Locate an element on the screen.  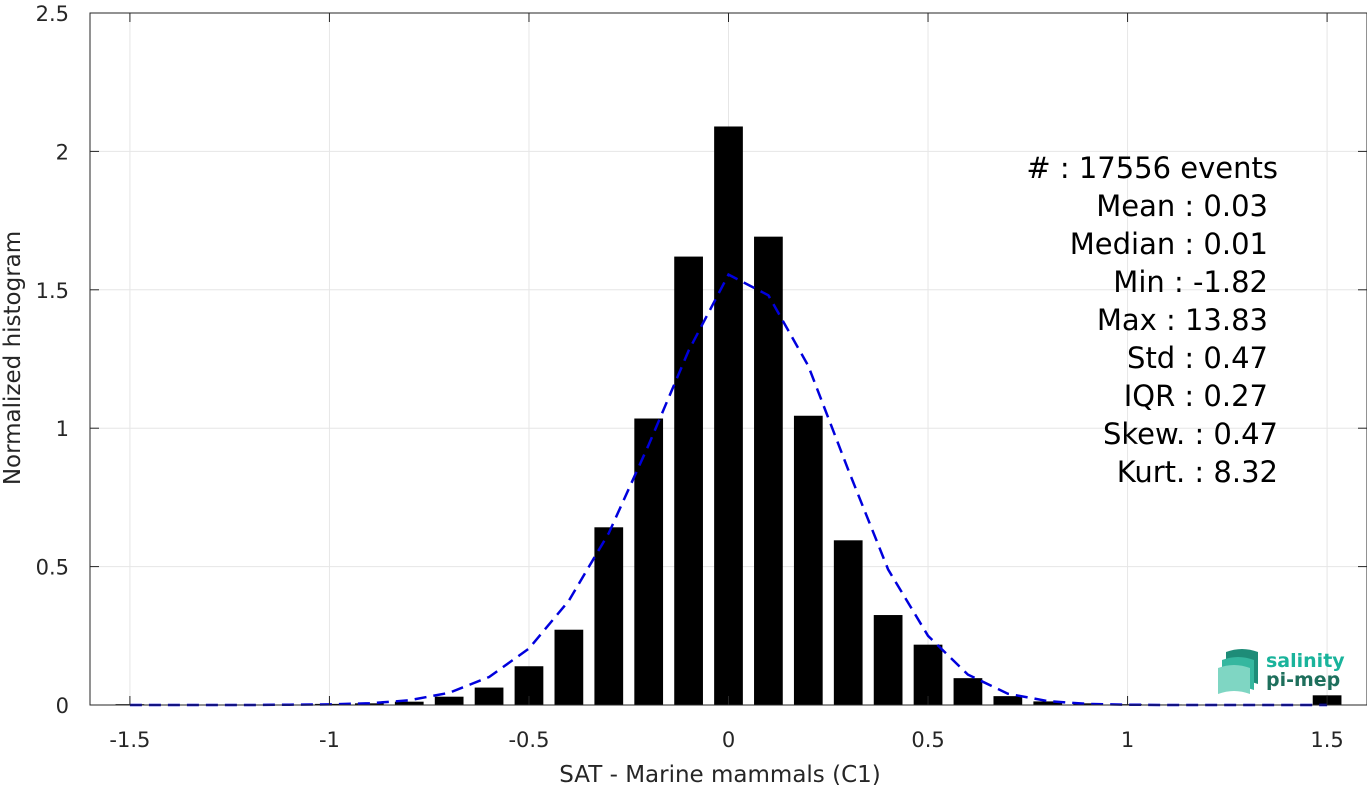
x-tick-label: 0 is located at coordinates (728, 740).